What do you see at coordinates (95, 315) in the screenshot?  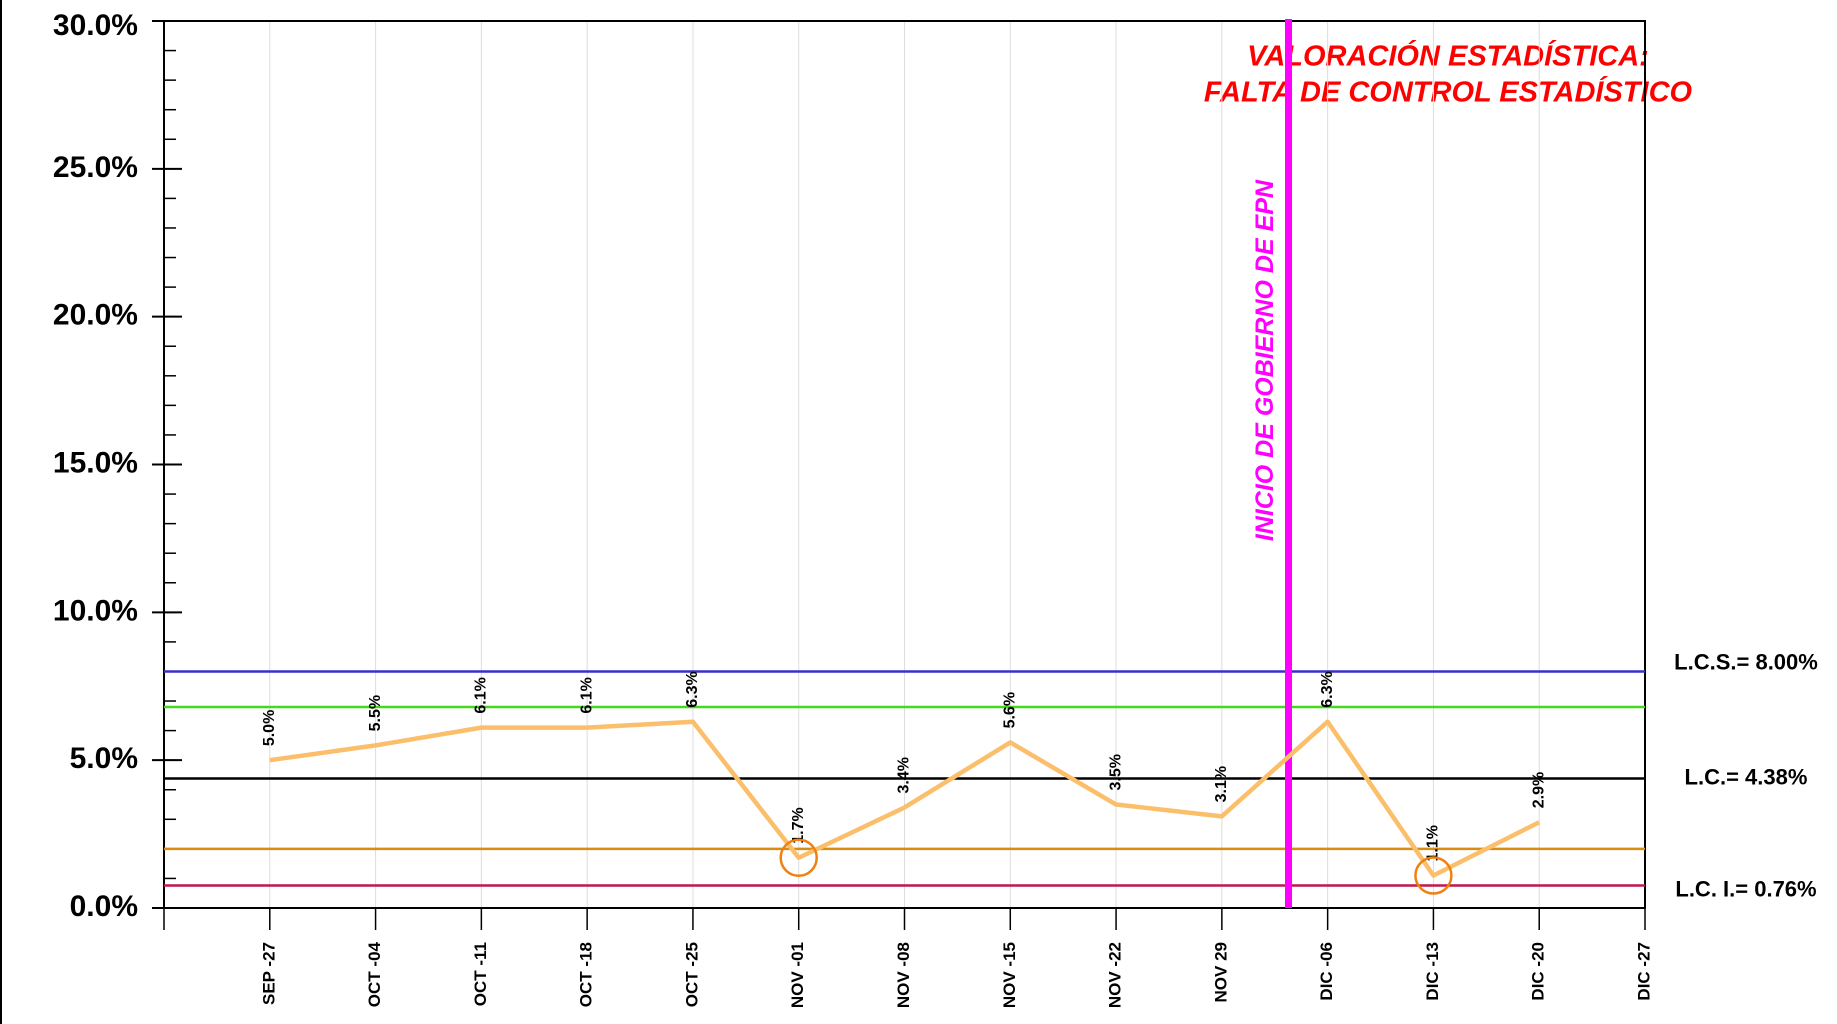 I see `y-tick-label: 20.0%` at bounding box center [95, 315].